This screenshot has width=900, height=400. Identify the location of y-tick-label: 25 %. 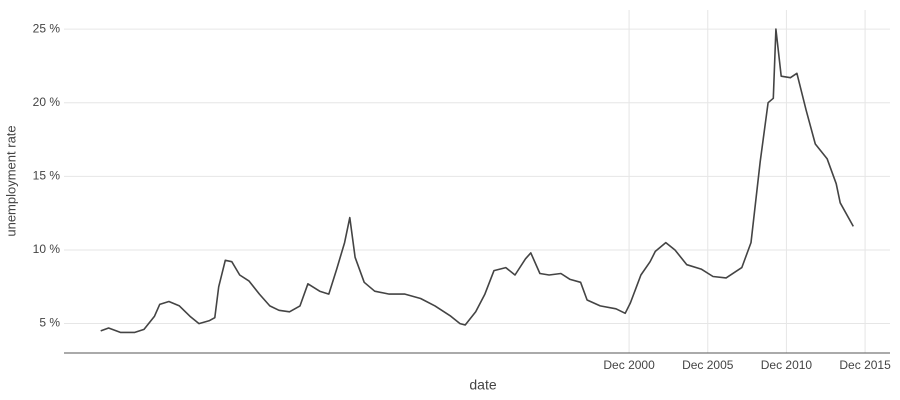
(47, 28).